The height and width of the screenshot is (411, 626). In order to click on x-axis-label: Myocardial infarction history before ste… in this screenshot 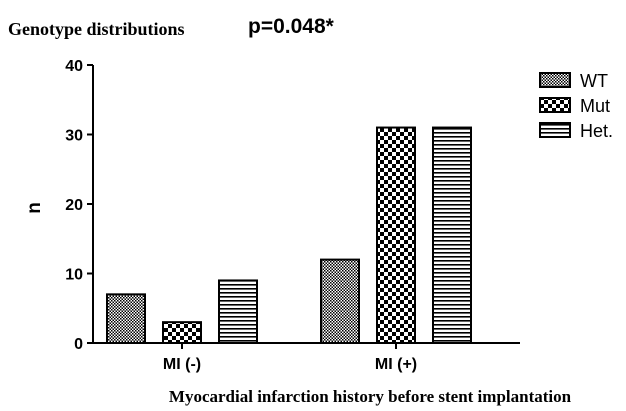, I will do `click(370, 396)`.